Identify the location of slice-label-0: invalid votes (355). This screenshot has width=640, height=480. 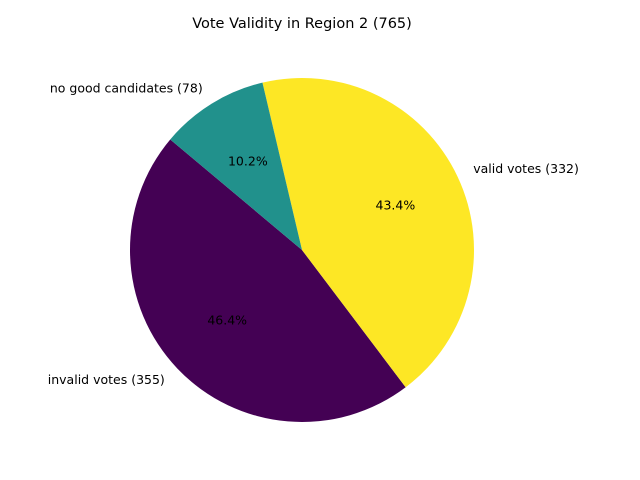
(106, 379).